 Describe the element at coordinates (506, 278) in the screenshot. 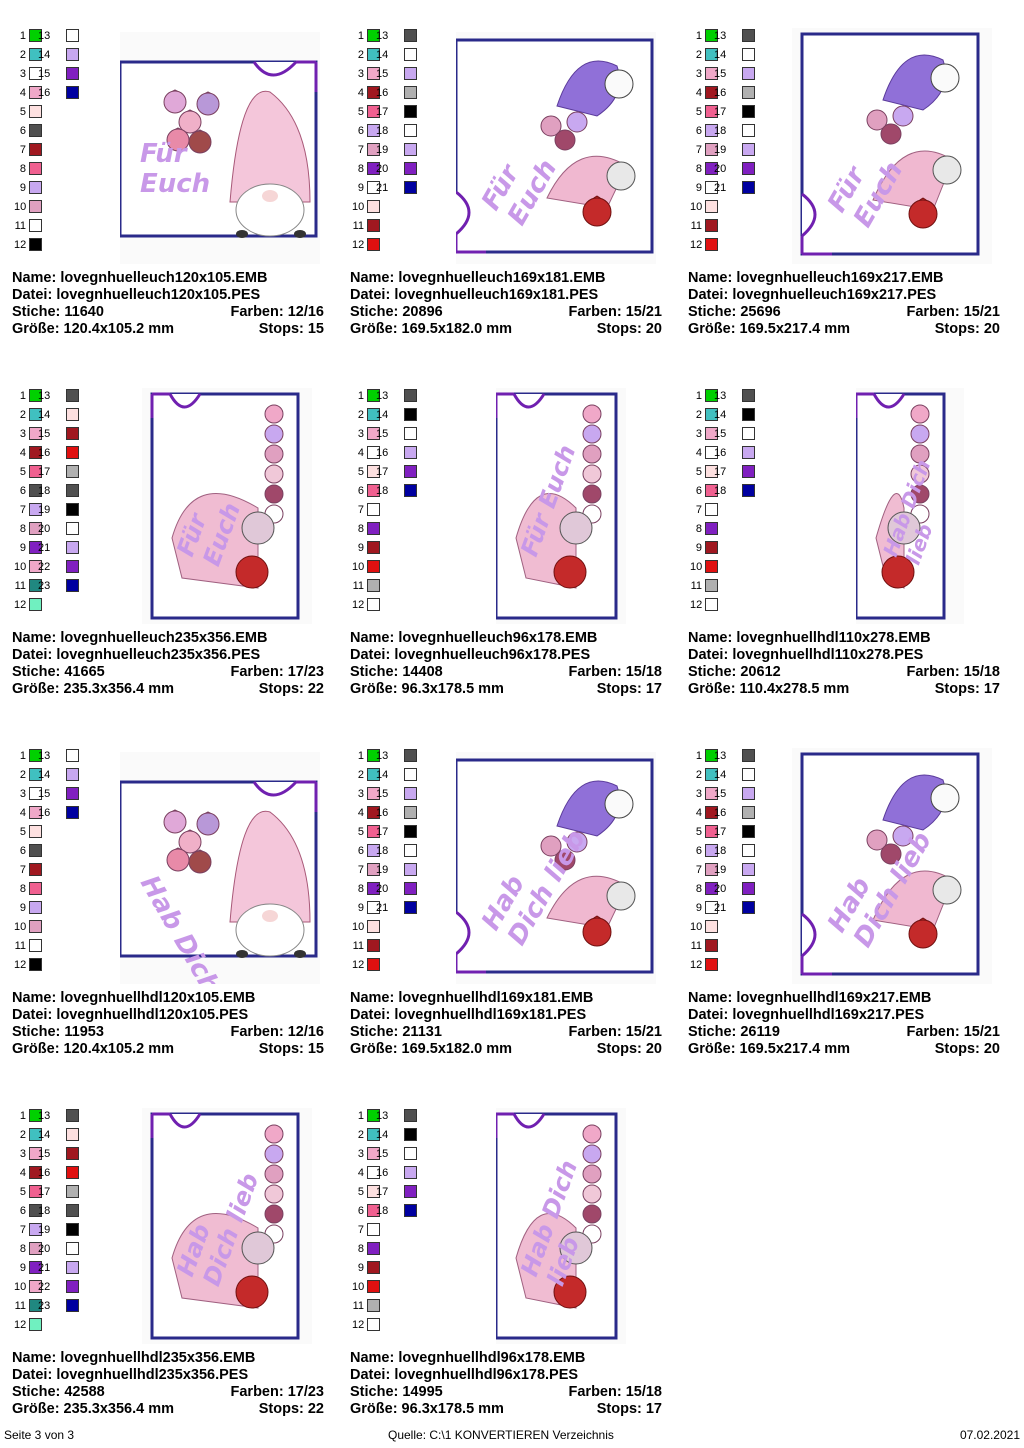

I see `name-line: Name: lovegnhuelleuch169x181.EMB` at that location.